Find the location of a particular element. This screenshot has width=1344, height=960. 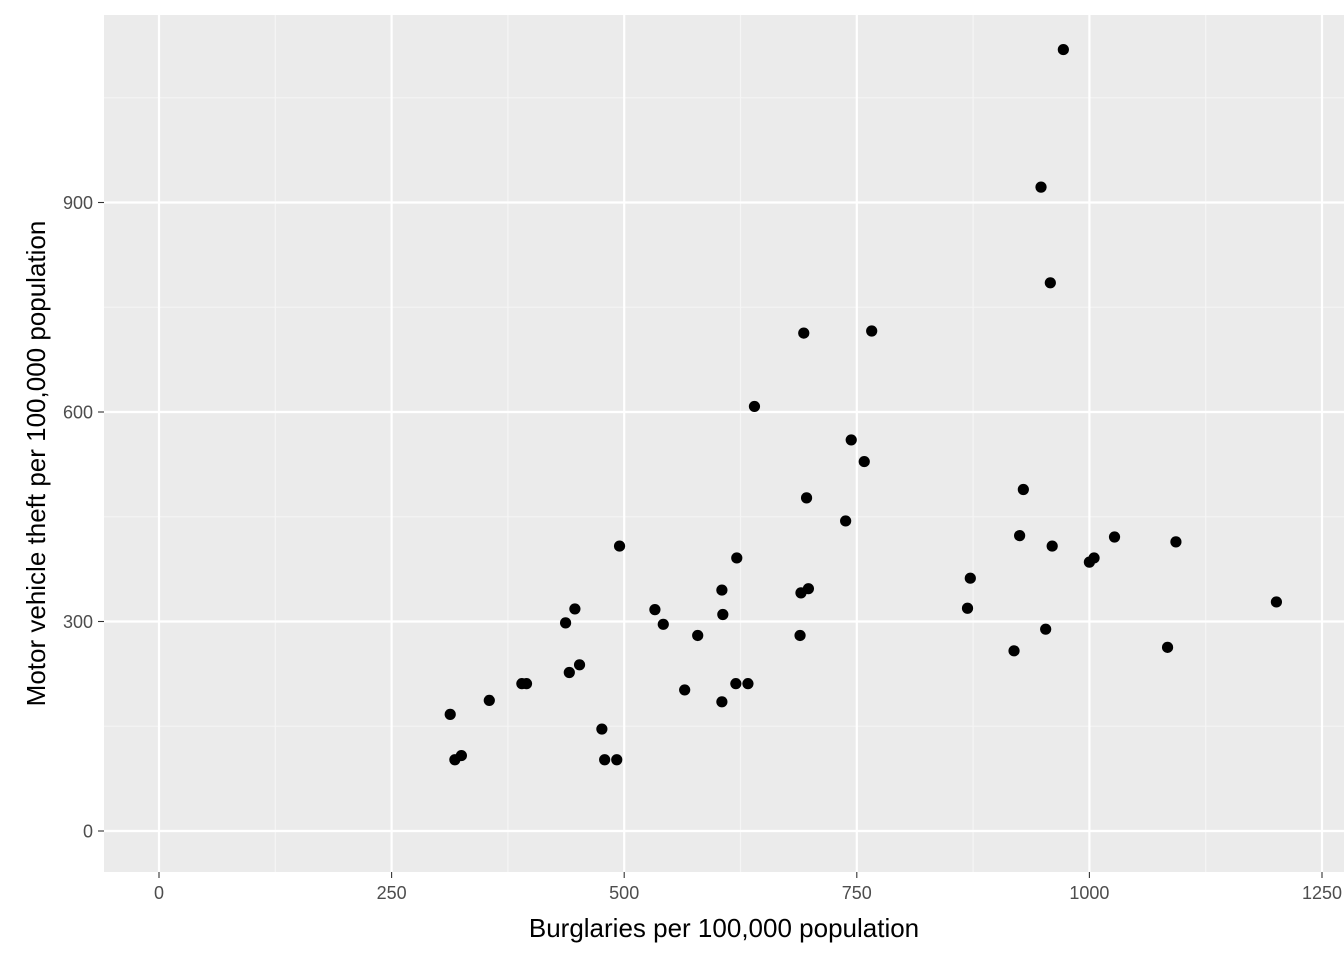

x-axis-title: Burglaries per 100,000 population is located at coordinates (724, 928).